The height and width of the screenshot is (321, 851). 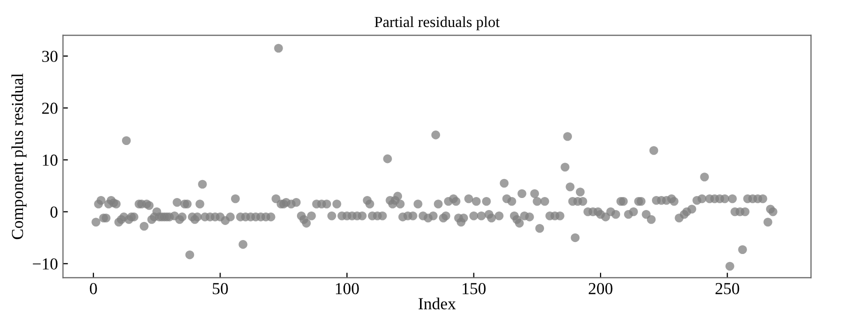 What do you see at coordinates (50, 108) in the screenshot?
I see `y-tick-label: 20` at bounding box center [50, 108].